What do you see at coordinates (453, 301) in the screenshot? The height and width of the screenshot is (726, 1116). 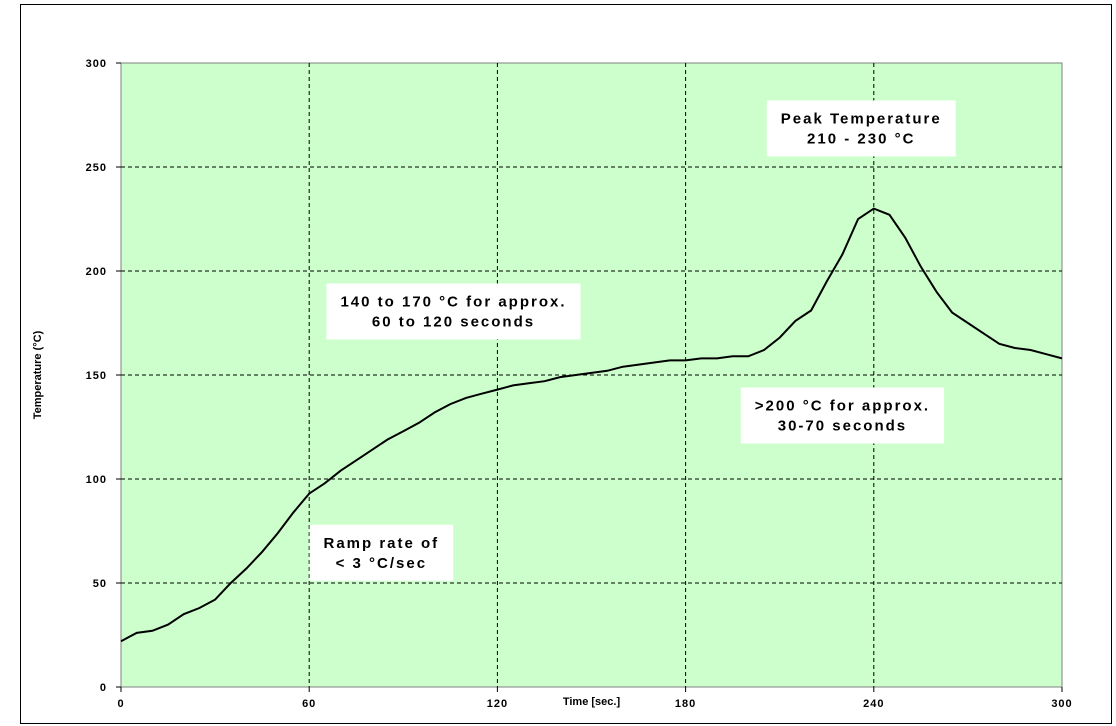 I see `annotation-text: 140 to 170 °C for approx.` at bounding box center [453, 301].